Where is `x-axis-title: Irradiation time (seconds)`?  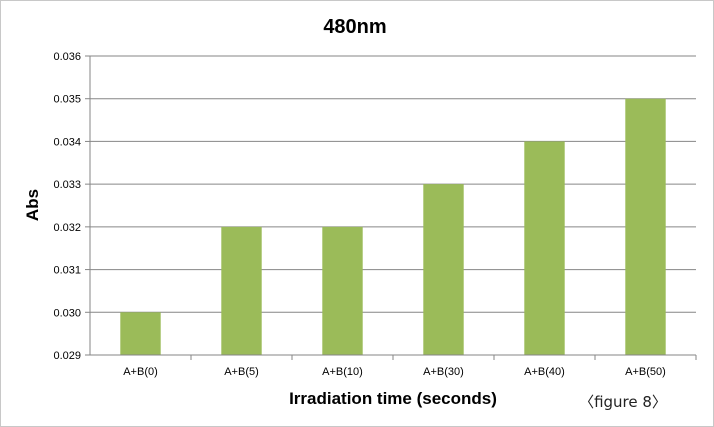 x-axis-title: Irradiation time (seconds) is located at coordinates (393, 398).